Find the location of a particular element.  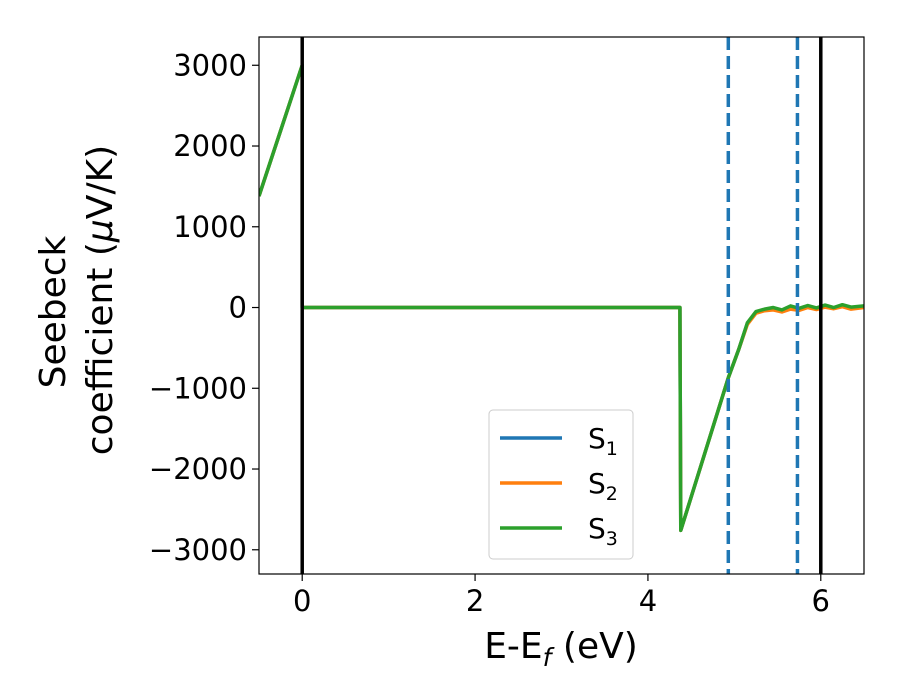

y-tick-label: −2000 is located at coordinates (198, 469).